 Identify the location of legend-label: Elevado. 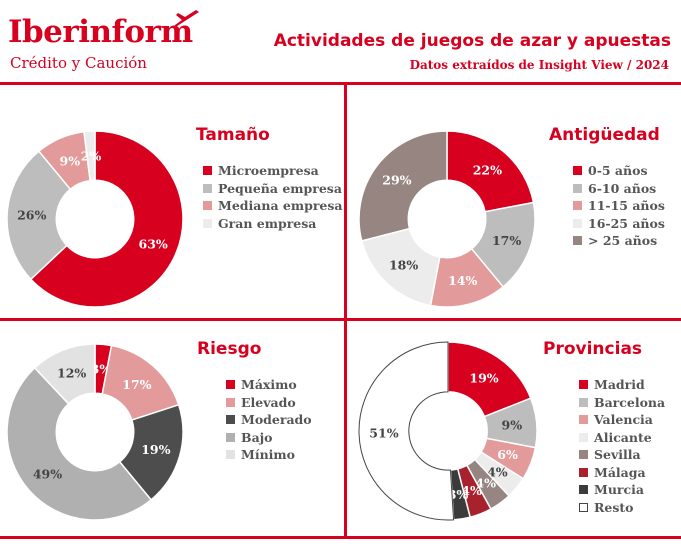
(268, 402).